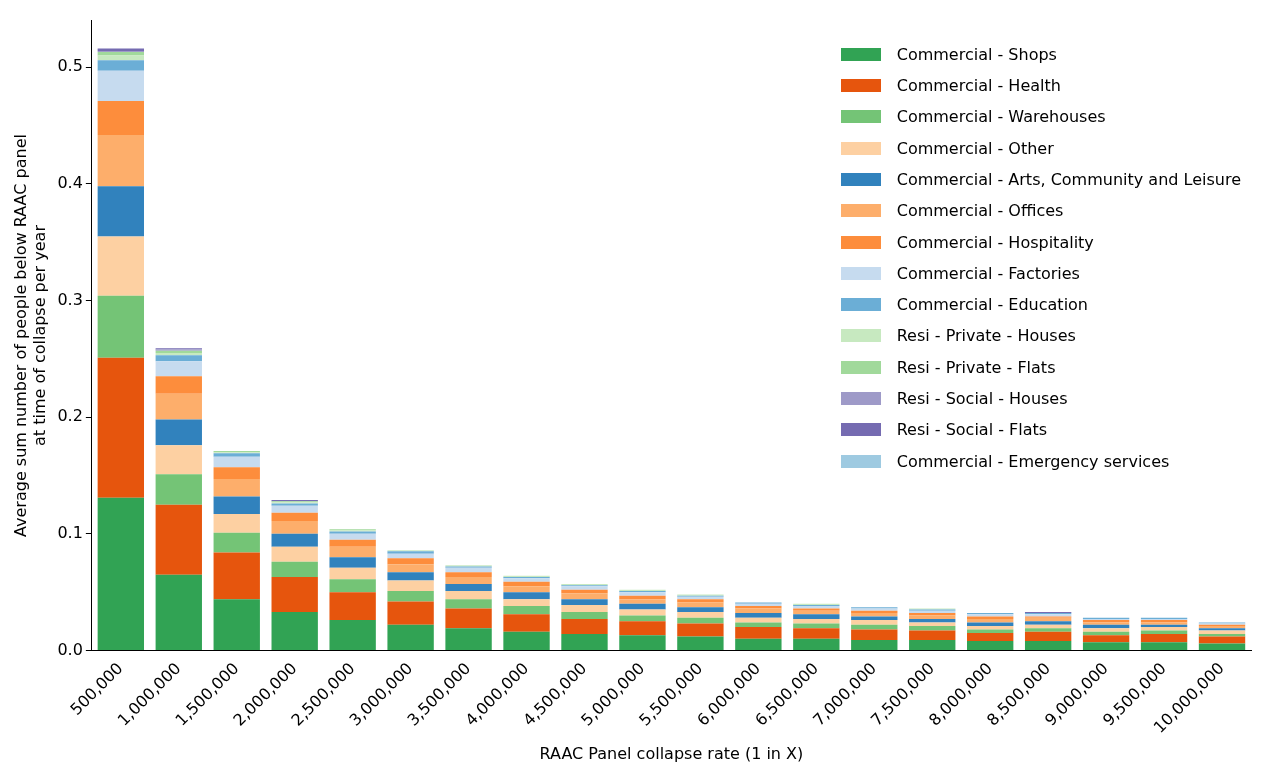 The height and width of the screenshot is (775, 1269). I want to click on x-axis-title: RAAC Panel collapse rate (1 in X), so click(671, 753).